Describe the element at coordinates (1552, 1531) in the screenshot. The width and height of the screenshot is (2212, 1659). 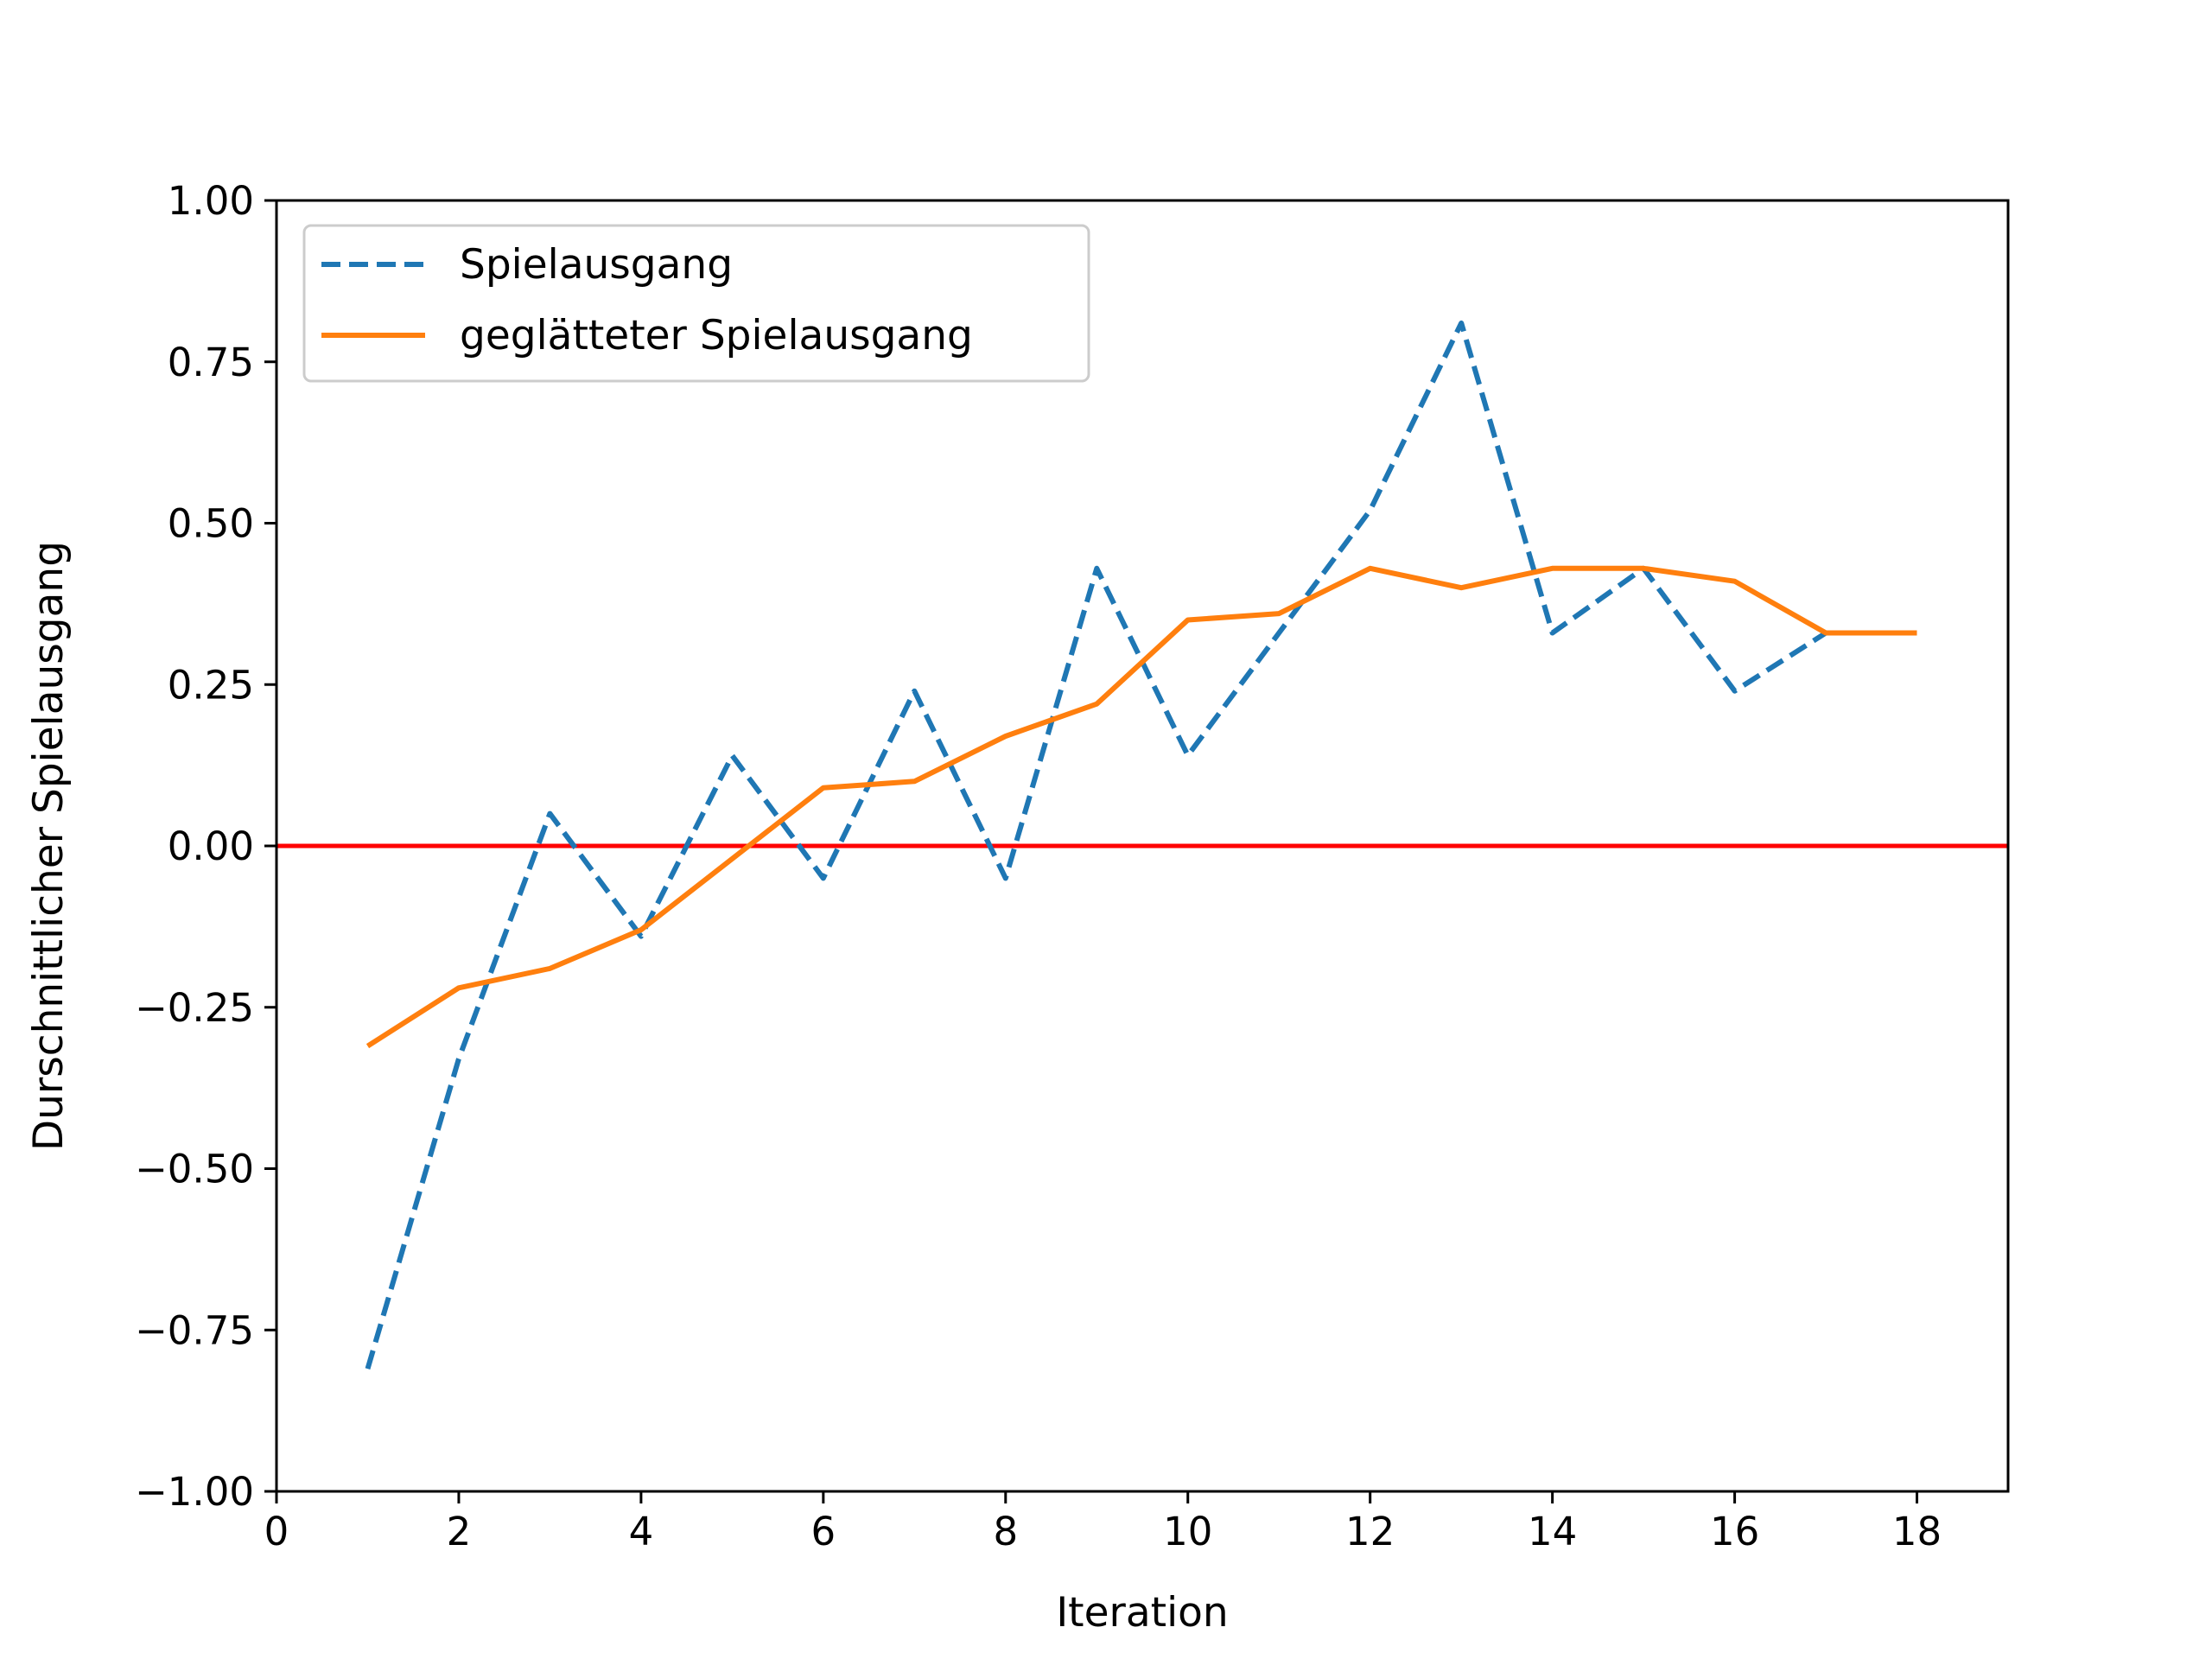
I see `x-tick-label: 14` at that location.